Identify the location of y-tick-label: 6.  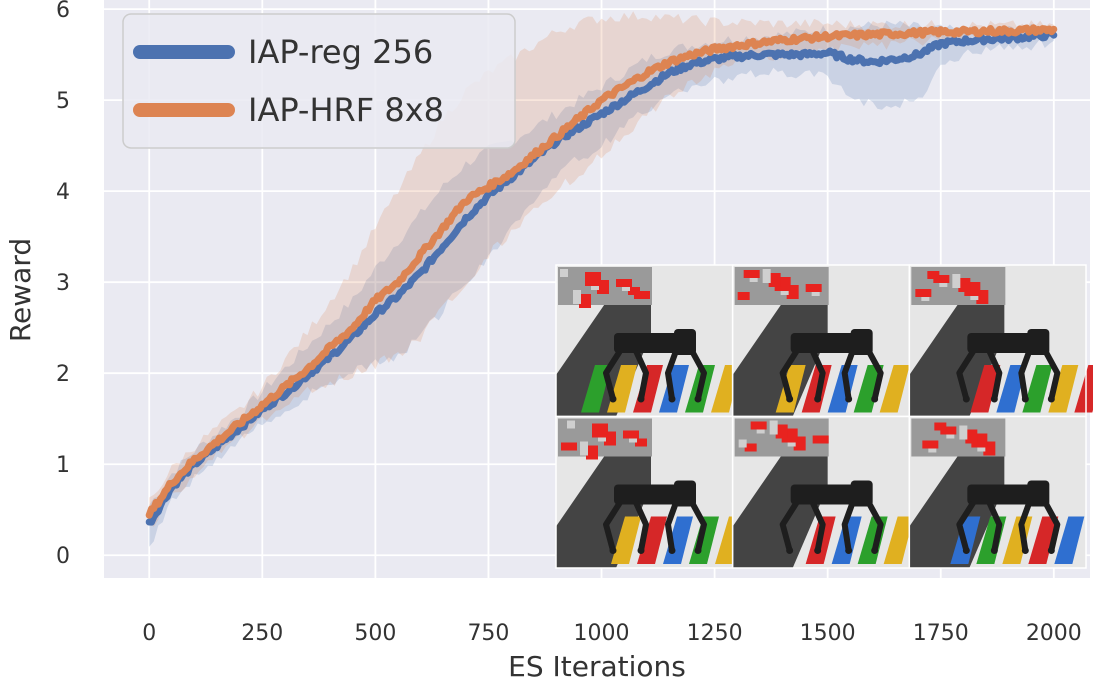
(63, 11).